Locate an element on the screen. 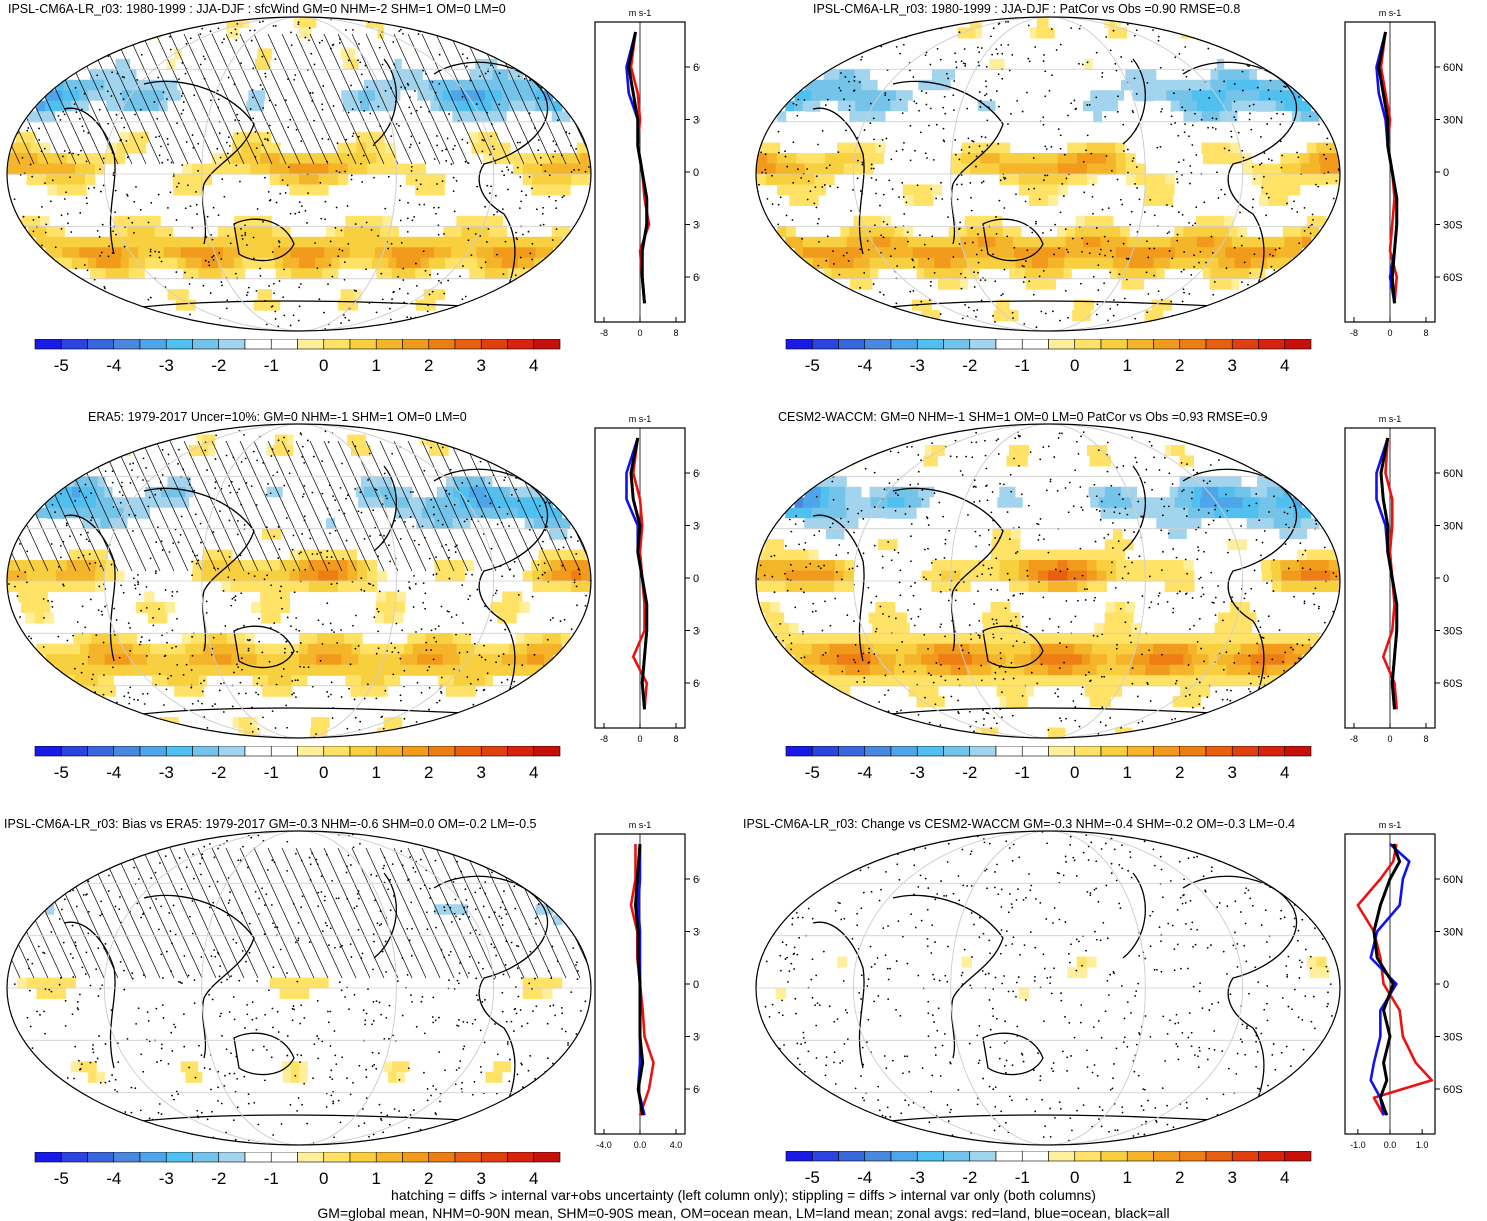 This screenshot has height=1221, width=1487. lat-tick-label: 30S is located at coordinates (1453, 632).